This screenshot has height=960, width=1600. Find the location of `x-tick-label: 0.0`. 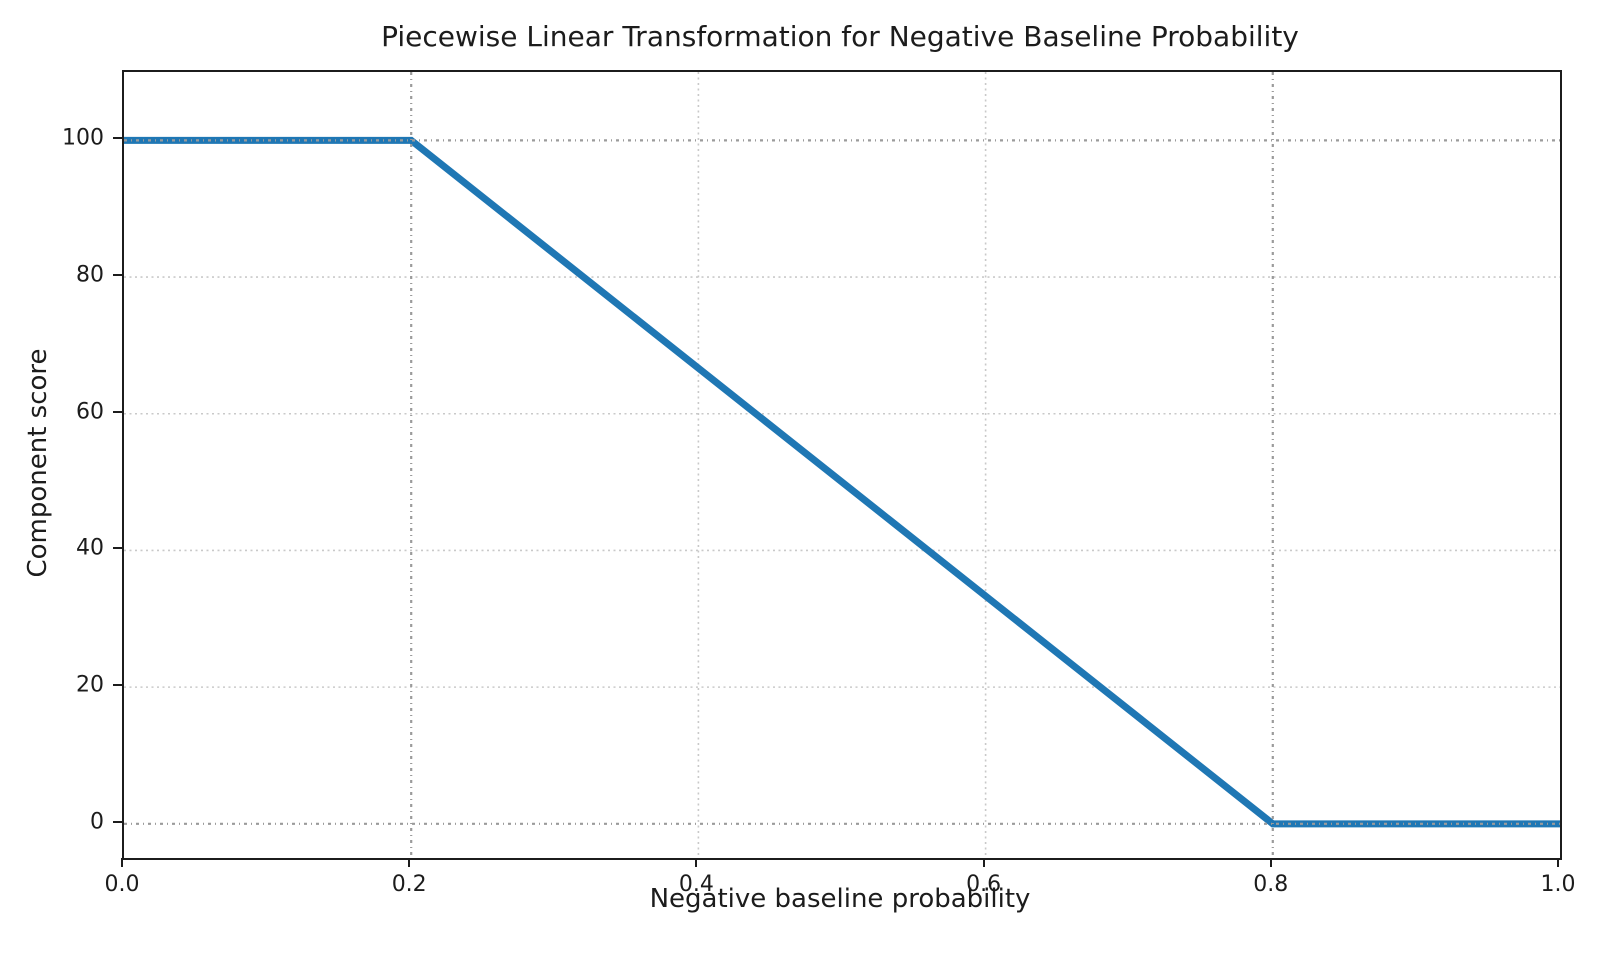

x-tick-label: 0.0 is located at coordinates (122, 884).